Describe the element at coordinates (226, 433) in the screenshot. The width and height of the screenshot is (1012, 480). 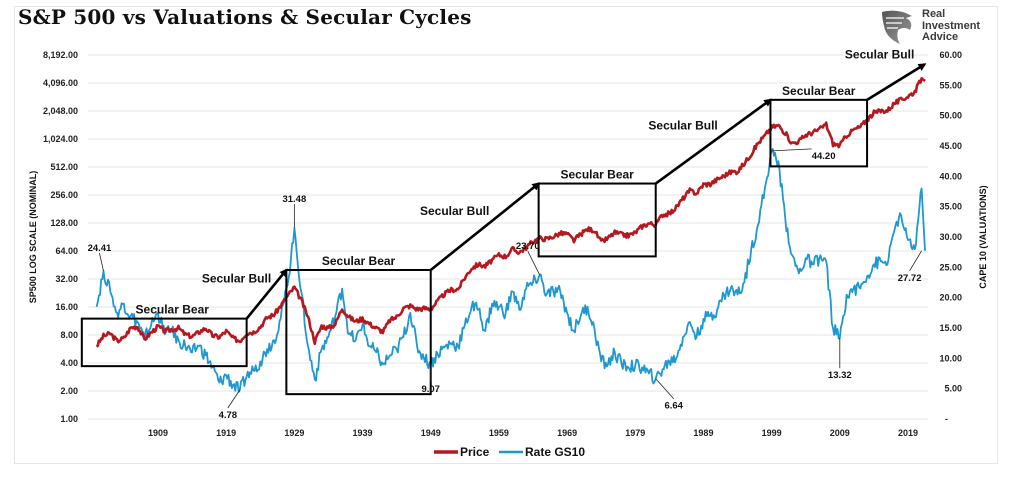
I see `x-tick-label: 1919` at that location.